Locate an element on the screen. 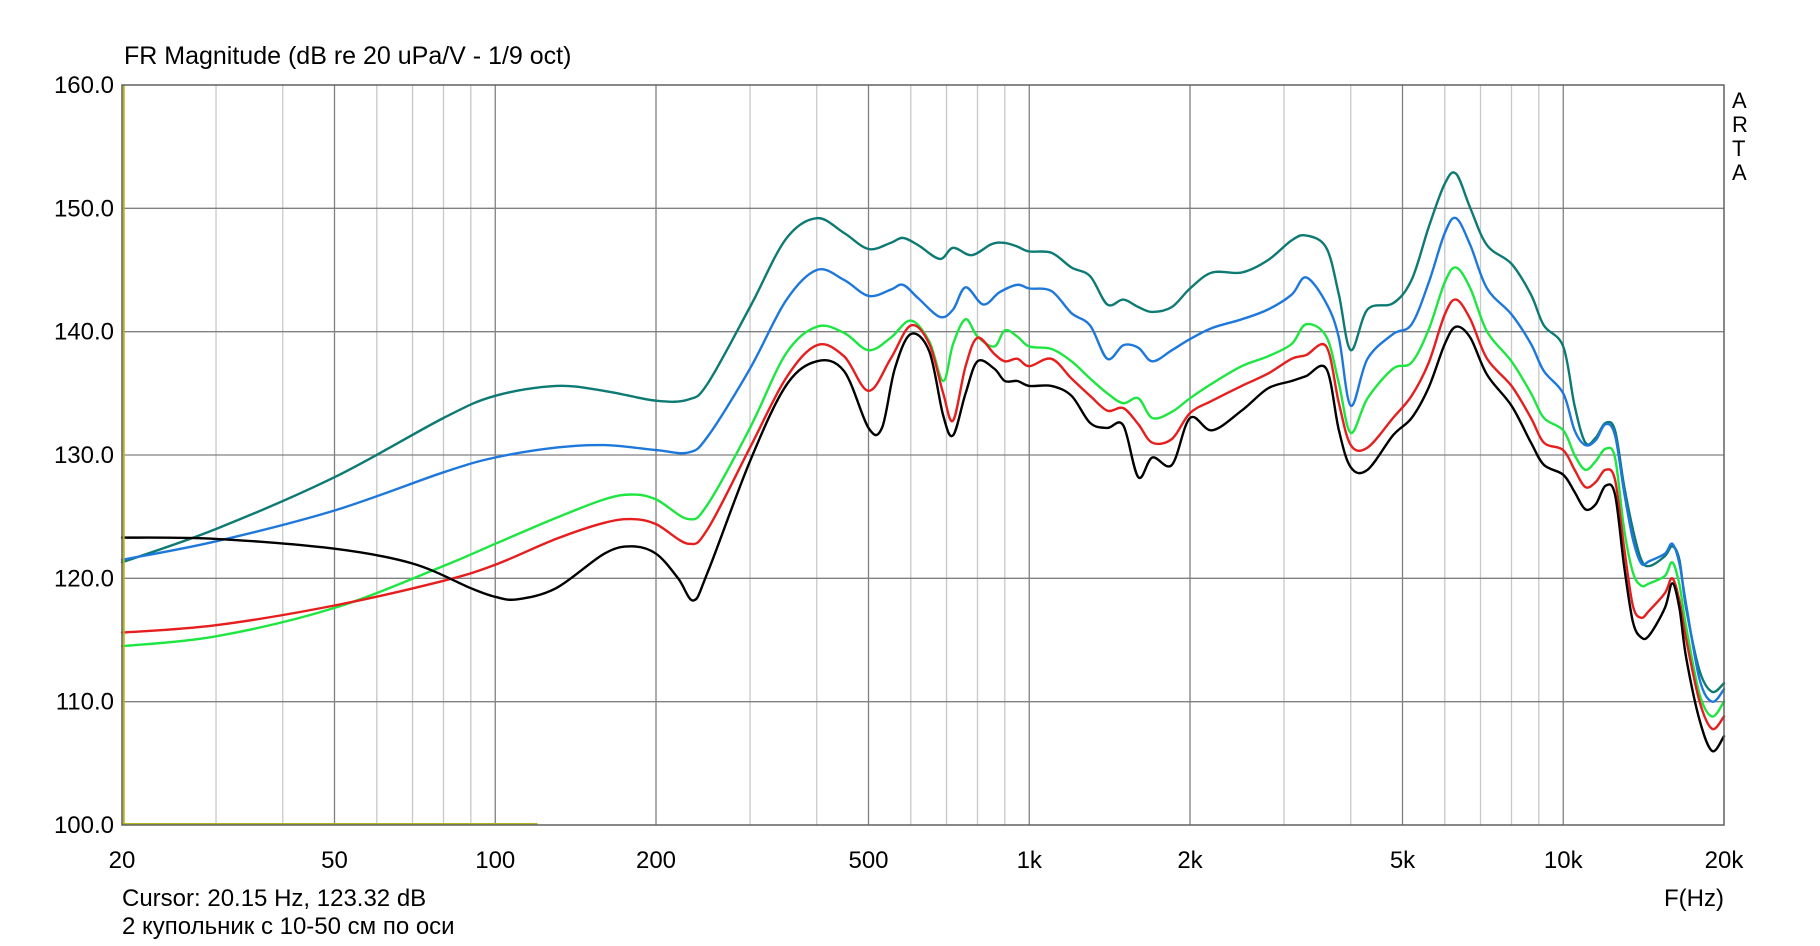 The image size is (1820, 946). x-axis-tick-labels: 20 50 100 200 500 1k 2k 5k 10k 20k is located at coordinates (927, 860).